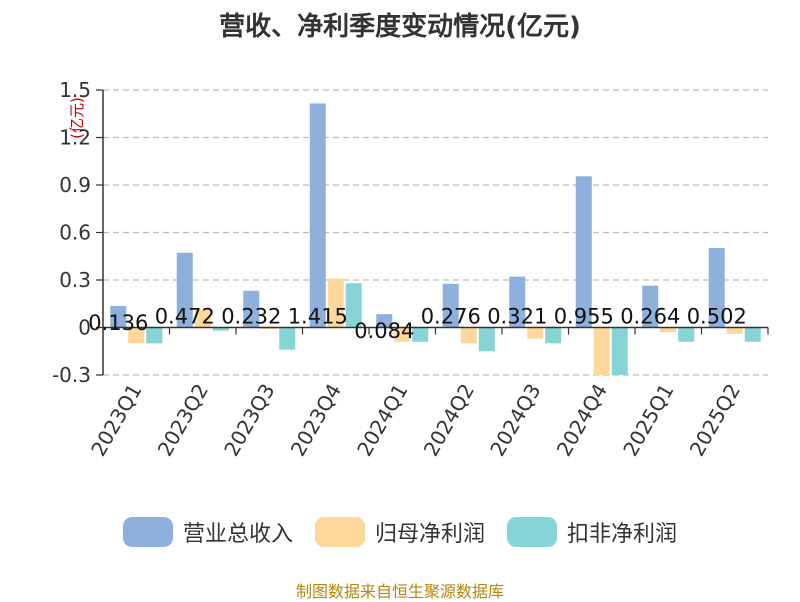  What do you see at coordinates (399, 591) in the screenshot?
I see `source-note: 制图数据来自恒生聚源数据库` at bounding box center [399, 591].